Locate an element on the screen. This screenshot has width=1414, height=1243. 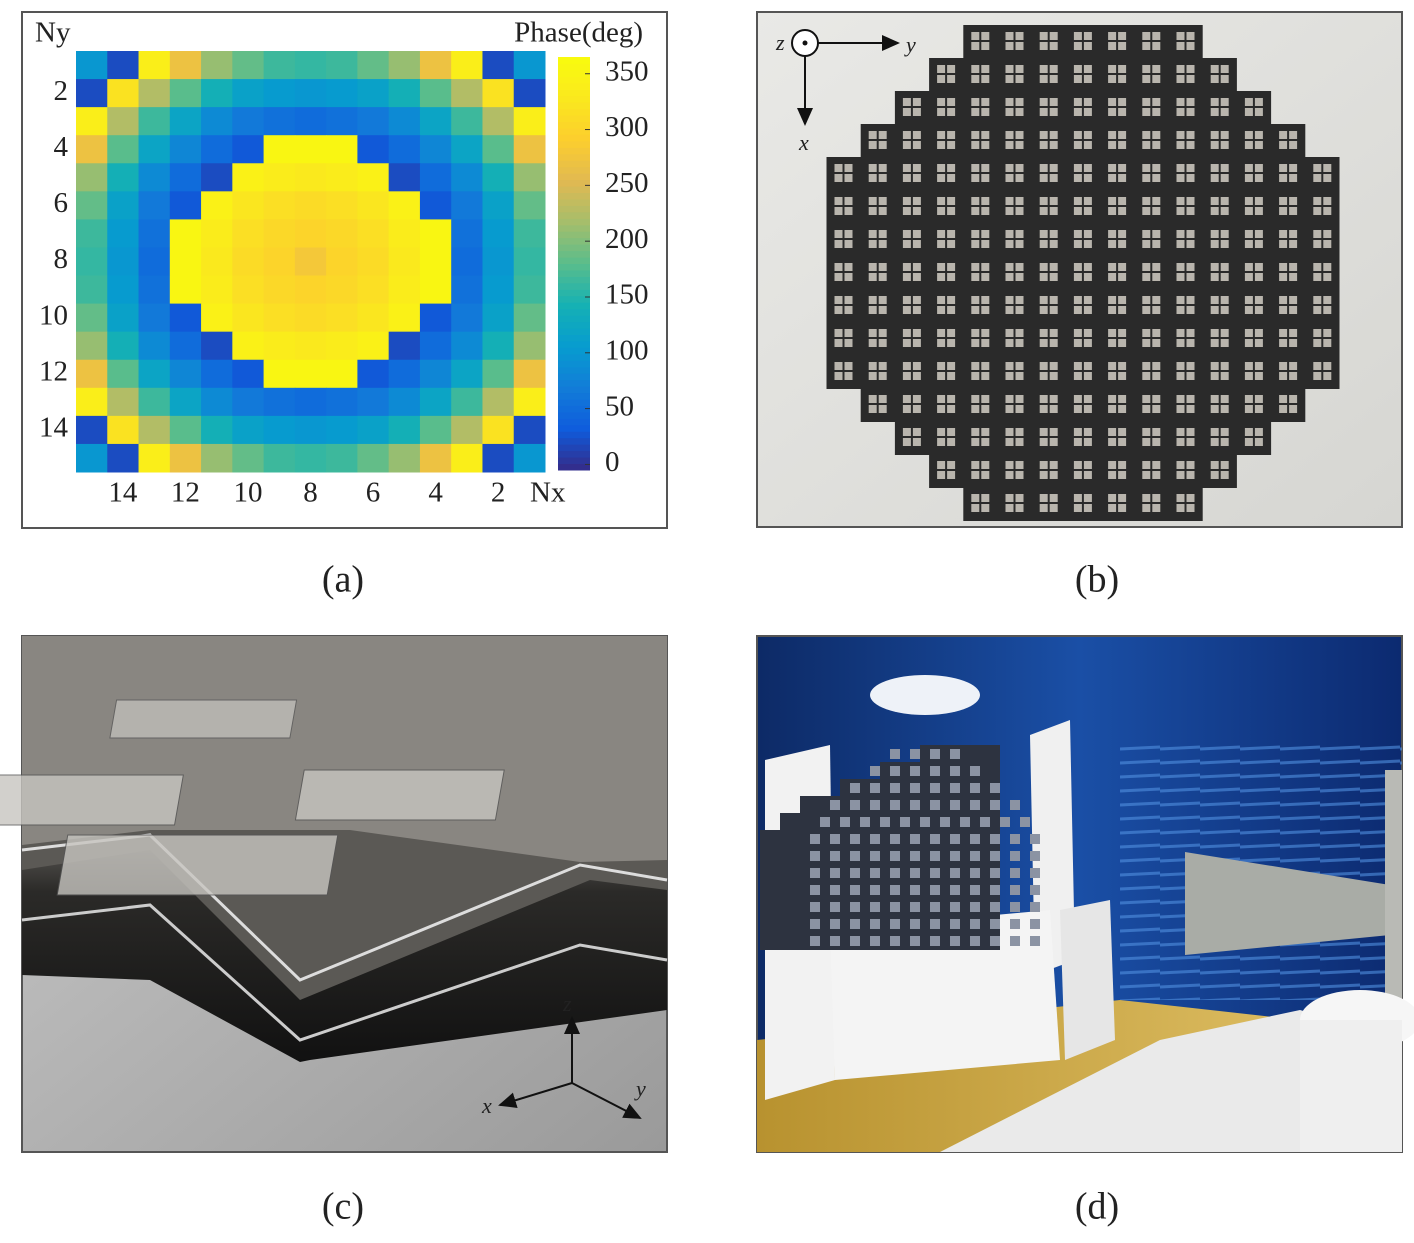
caption: (c) is located at coordinates (343, 1207).